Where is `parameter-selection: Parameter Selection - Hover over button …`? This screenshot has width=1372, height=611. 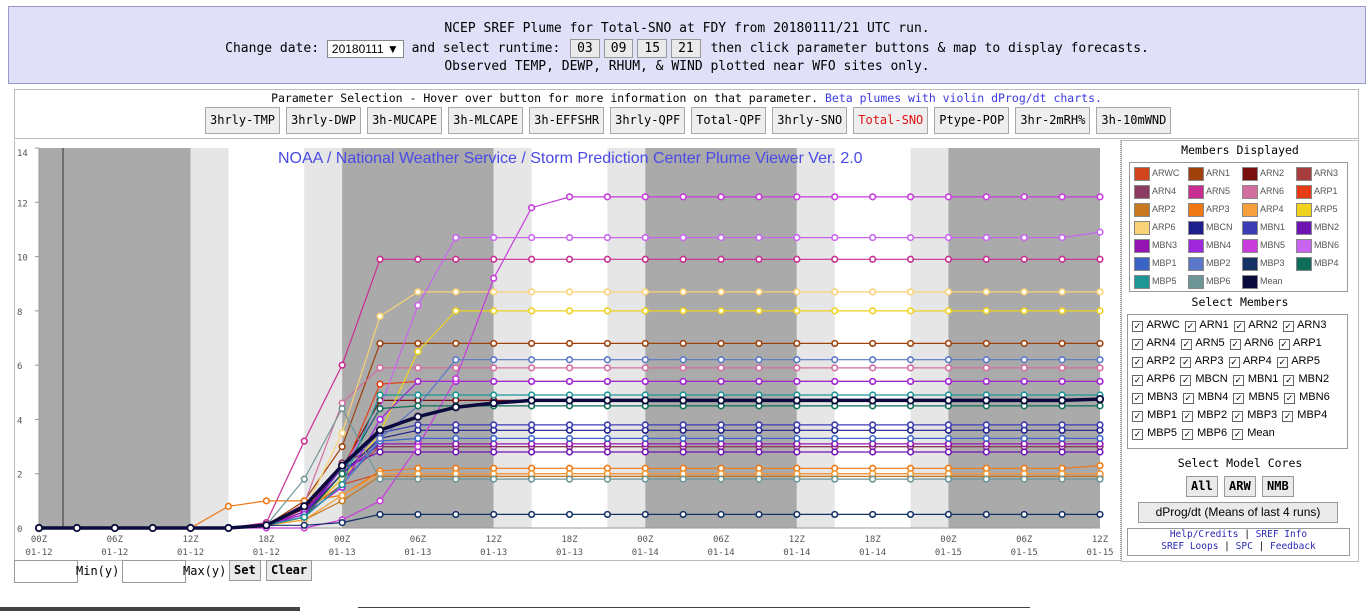 parameter-selection: Parameter Selection - Hover over button … is located at coordinates (686, 114).